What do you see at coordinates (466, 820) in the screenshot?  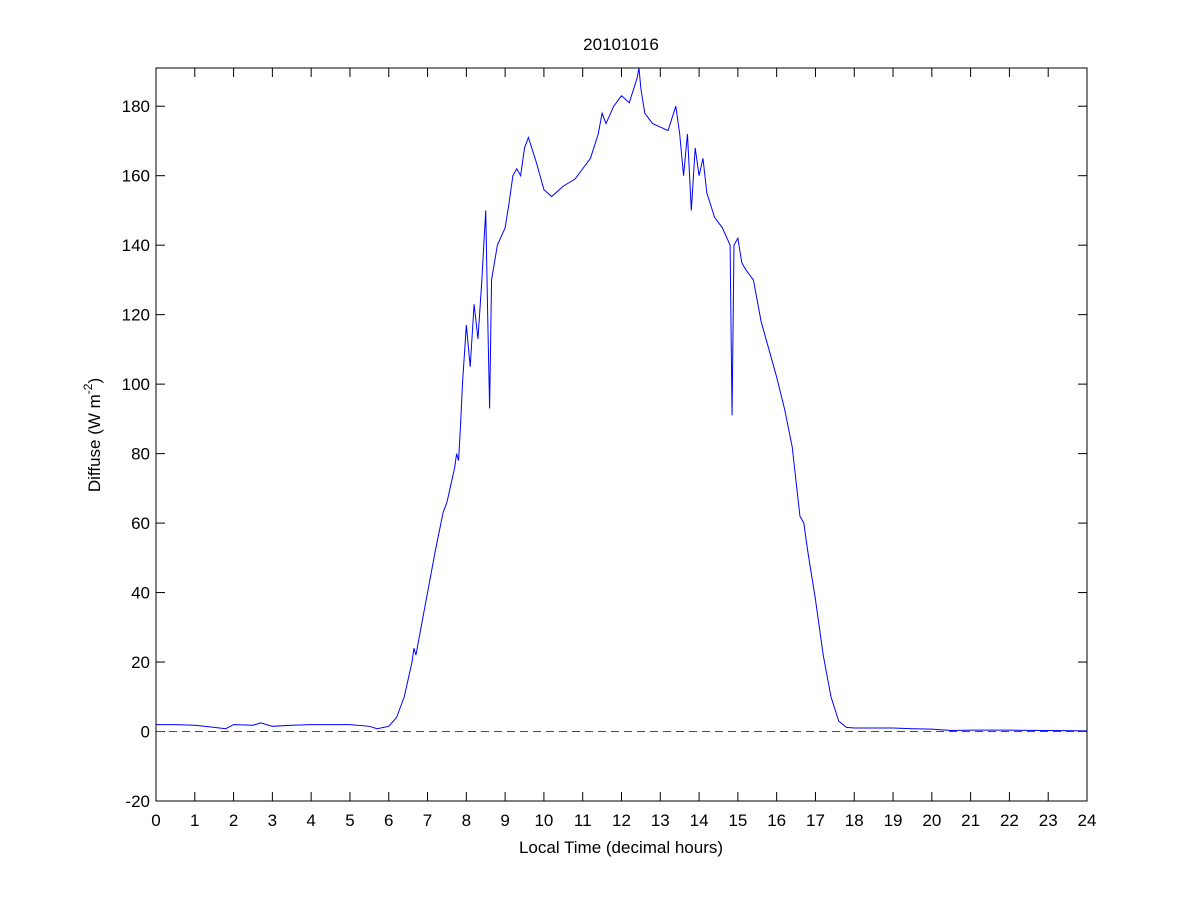 I see `x-tick-label: 8` at bounding box center [466, 820].